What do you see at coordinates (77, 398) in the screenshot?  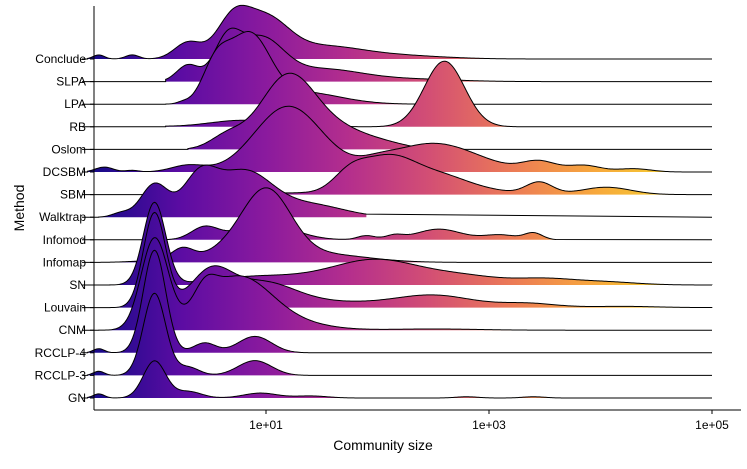 I see `y-tick-label: GN` at bounding box center [77, 398].